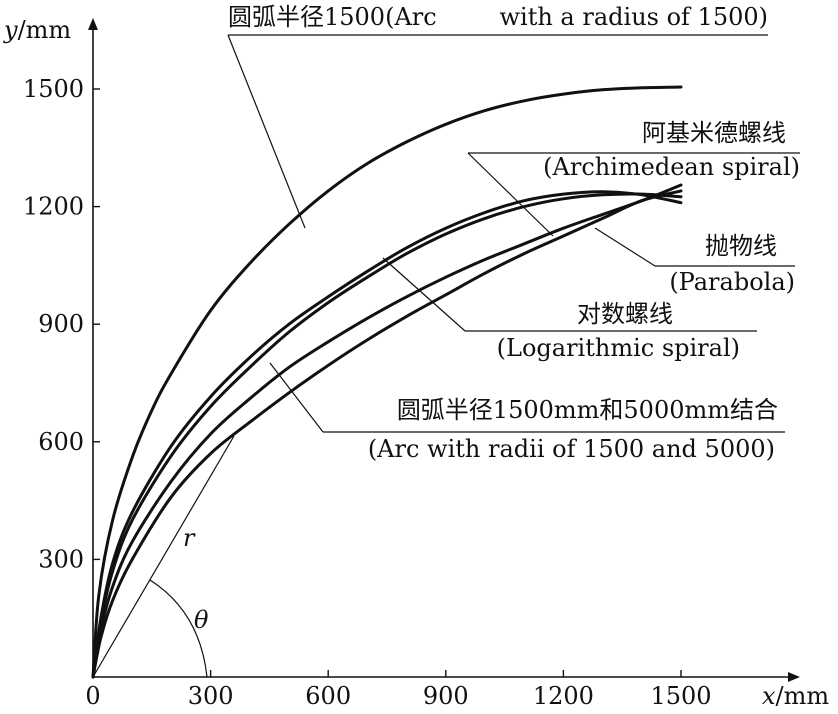  What do you see at coordinates (178, 628) in the screenshot?
I see `angle-arc` at bounding box center [178, 628].